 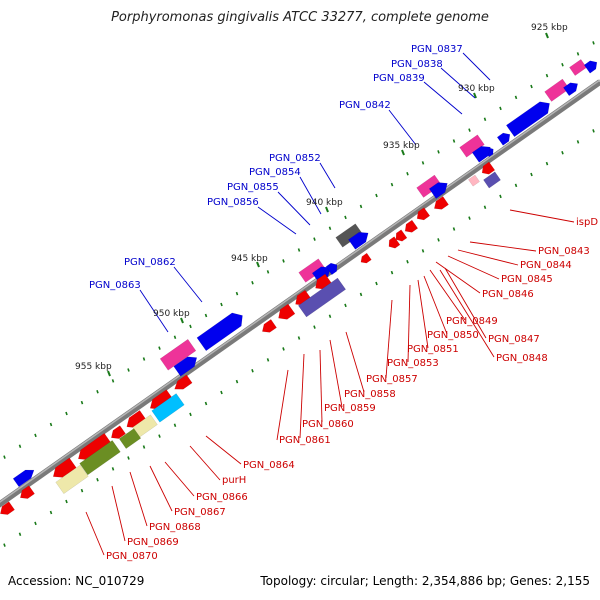 What do you see at coordinates (222, 497) in the screenshot?
I see `gene-label-reverse: PGN_0866` at bounding box center [222, 497].